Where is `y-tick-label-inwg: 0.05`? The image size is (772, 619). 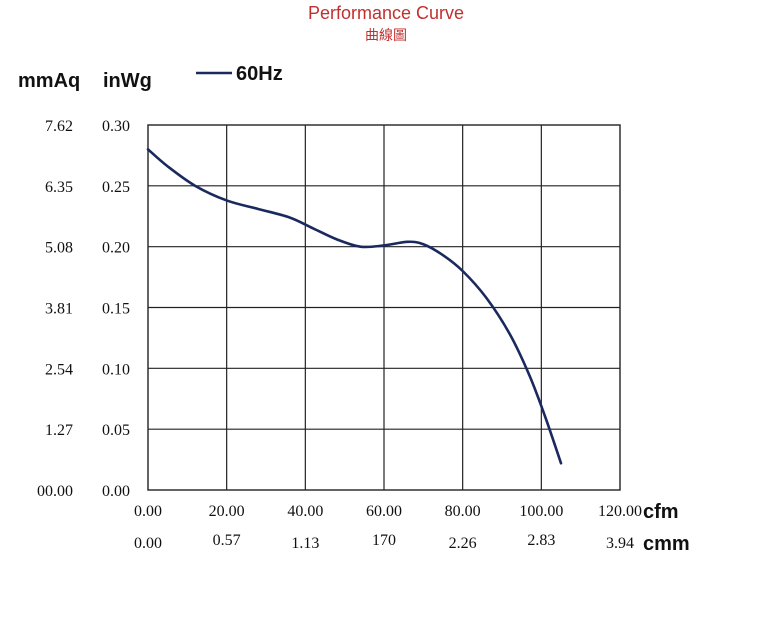
y-tick-label-inwg: 0.05 is located at coordinates (116, 430).